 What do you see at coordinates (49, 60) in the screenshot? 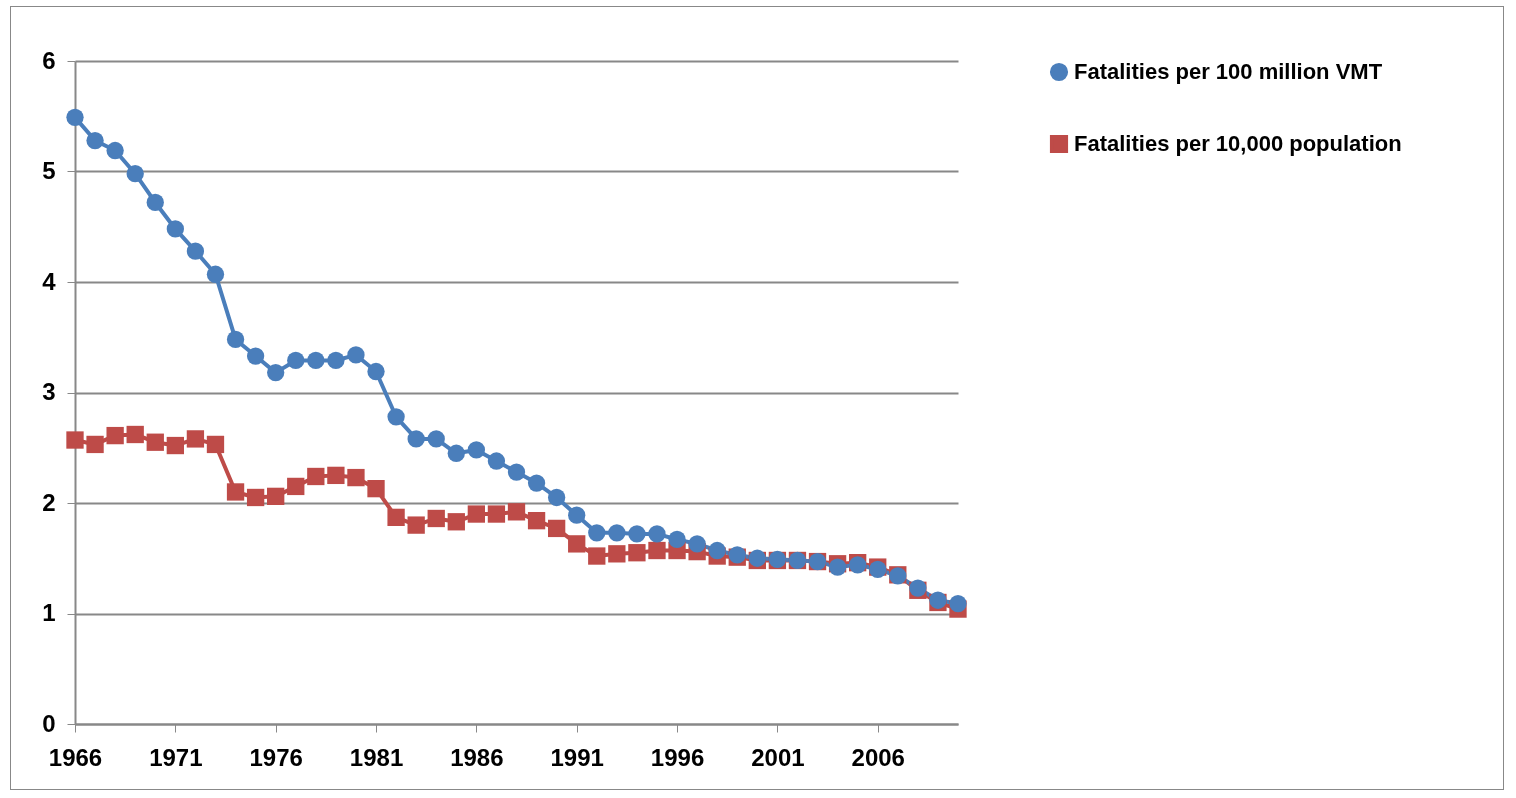
I see `y-tick-label: 6` at bounding box center [49, 60].